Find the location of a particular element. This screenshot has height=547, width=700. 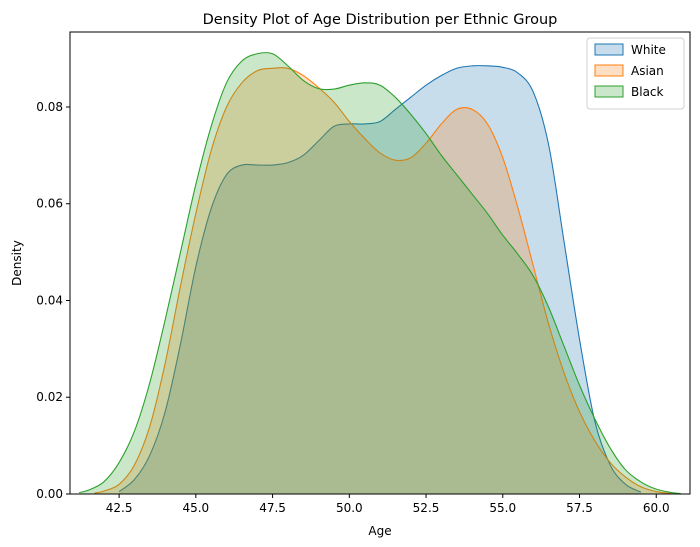

legend-label-asian: Asian is located at coordinates (647, 71).